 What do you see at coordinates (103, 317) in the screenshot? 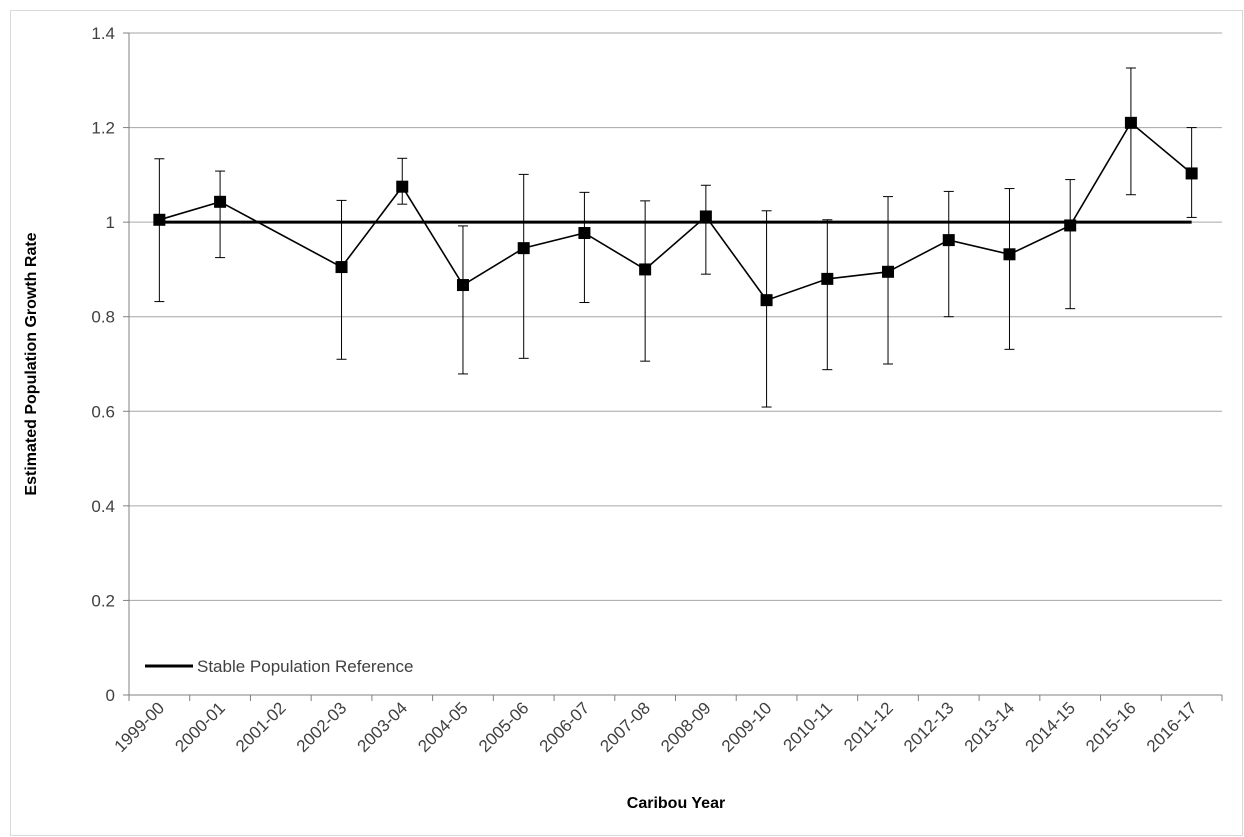
I see `y-tick-label: 0.8` at bounding box center [103, 317].